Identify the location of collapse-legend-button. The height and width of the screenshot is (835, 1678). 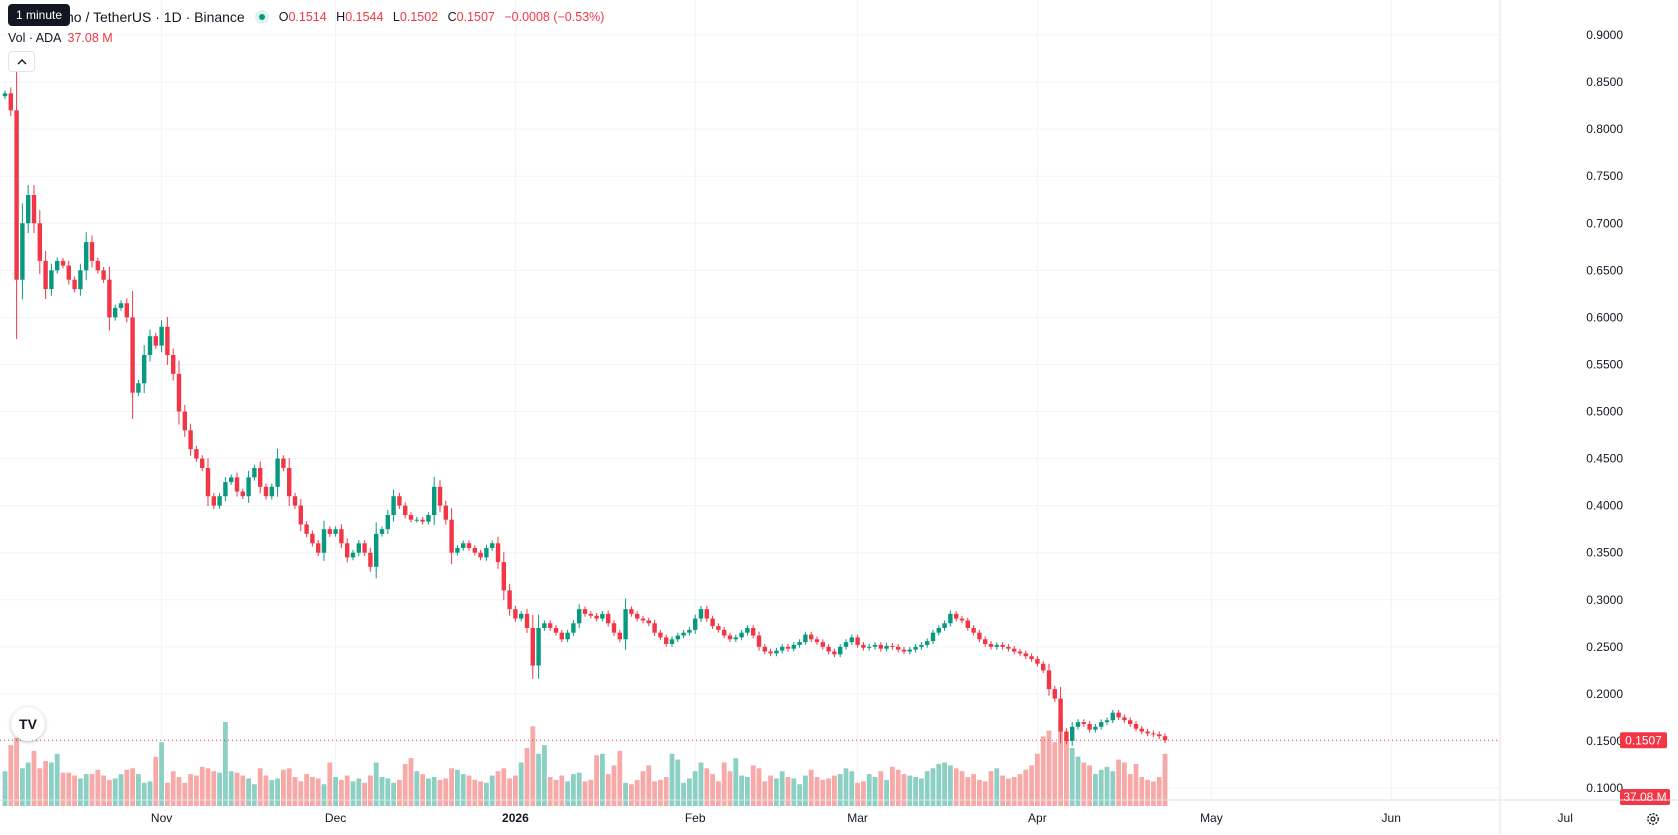
(21, 61).